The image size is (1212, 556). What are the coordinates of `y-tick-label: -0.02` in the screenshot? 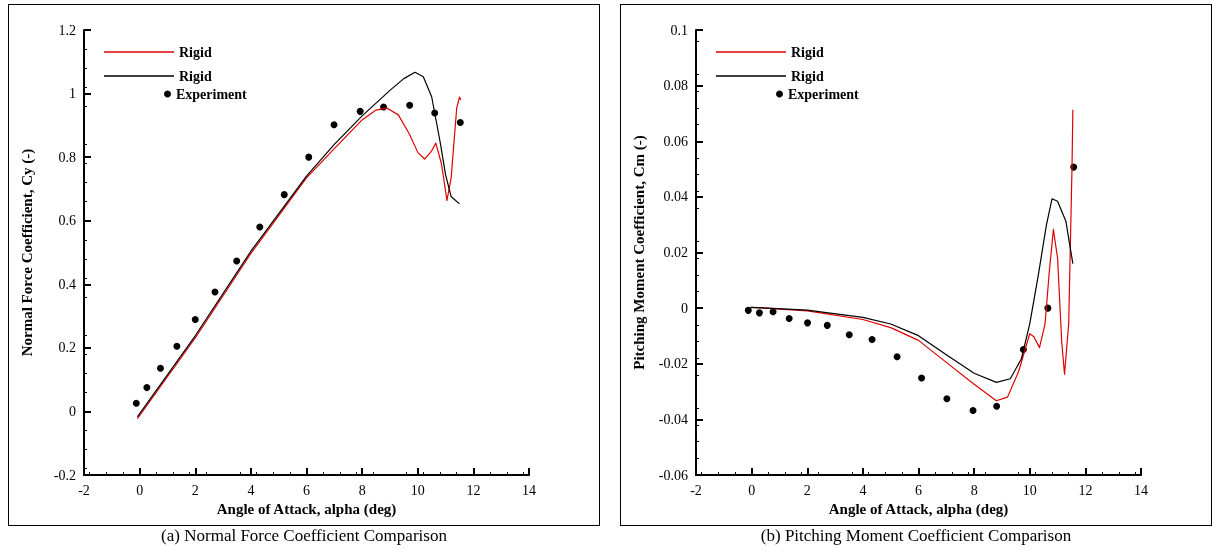 It's located at (673, 364).